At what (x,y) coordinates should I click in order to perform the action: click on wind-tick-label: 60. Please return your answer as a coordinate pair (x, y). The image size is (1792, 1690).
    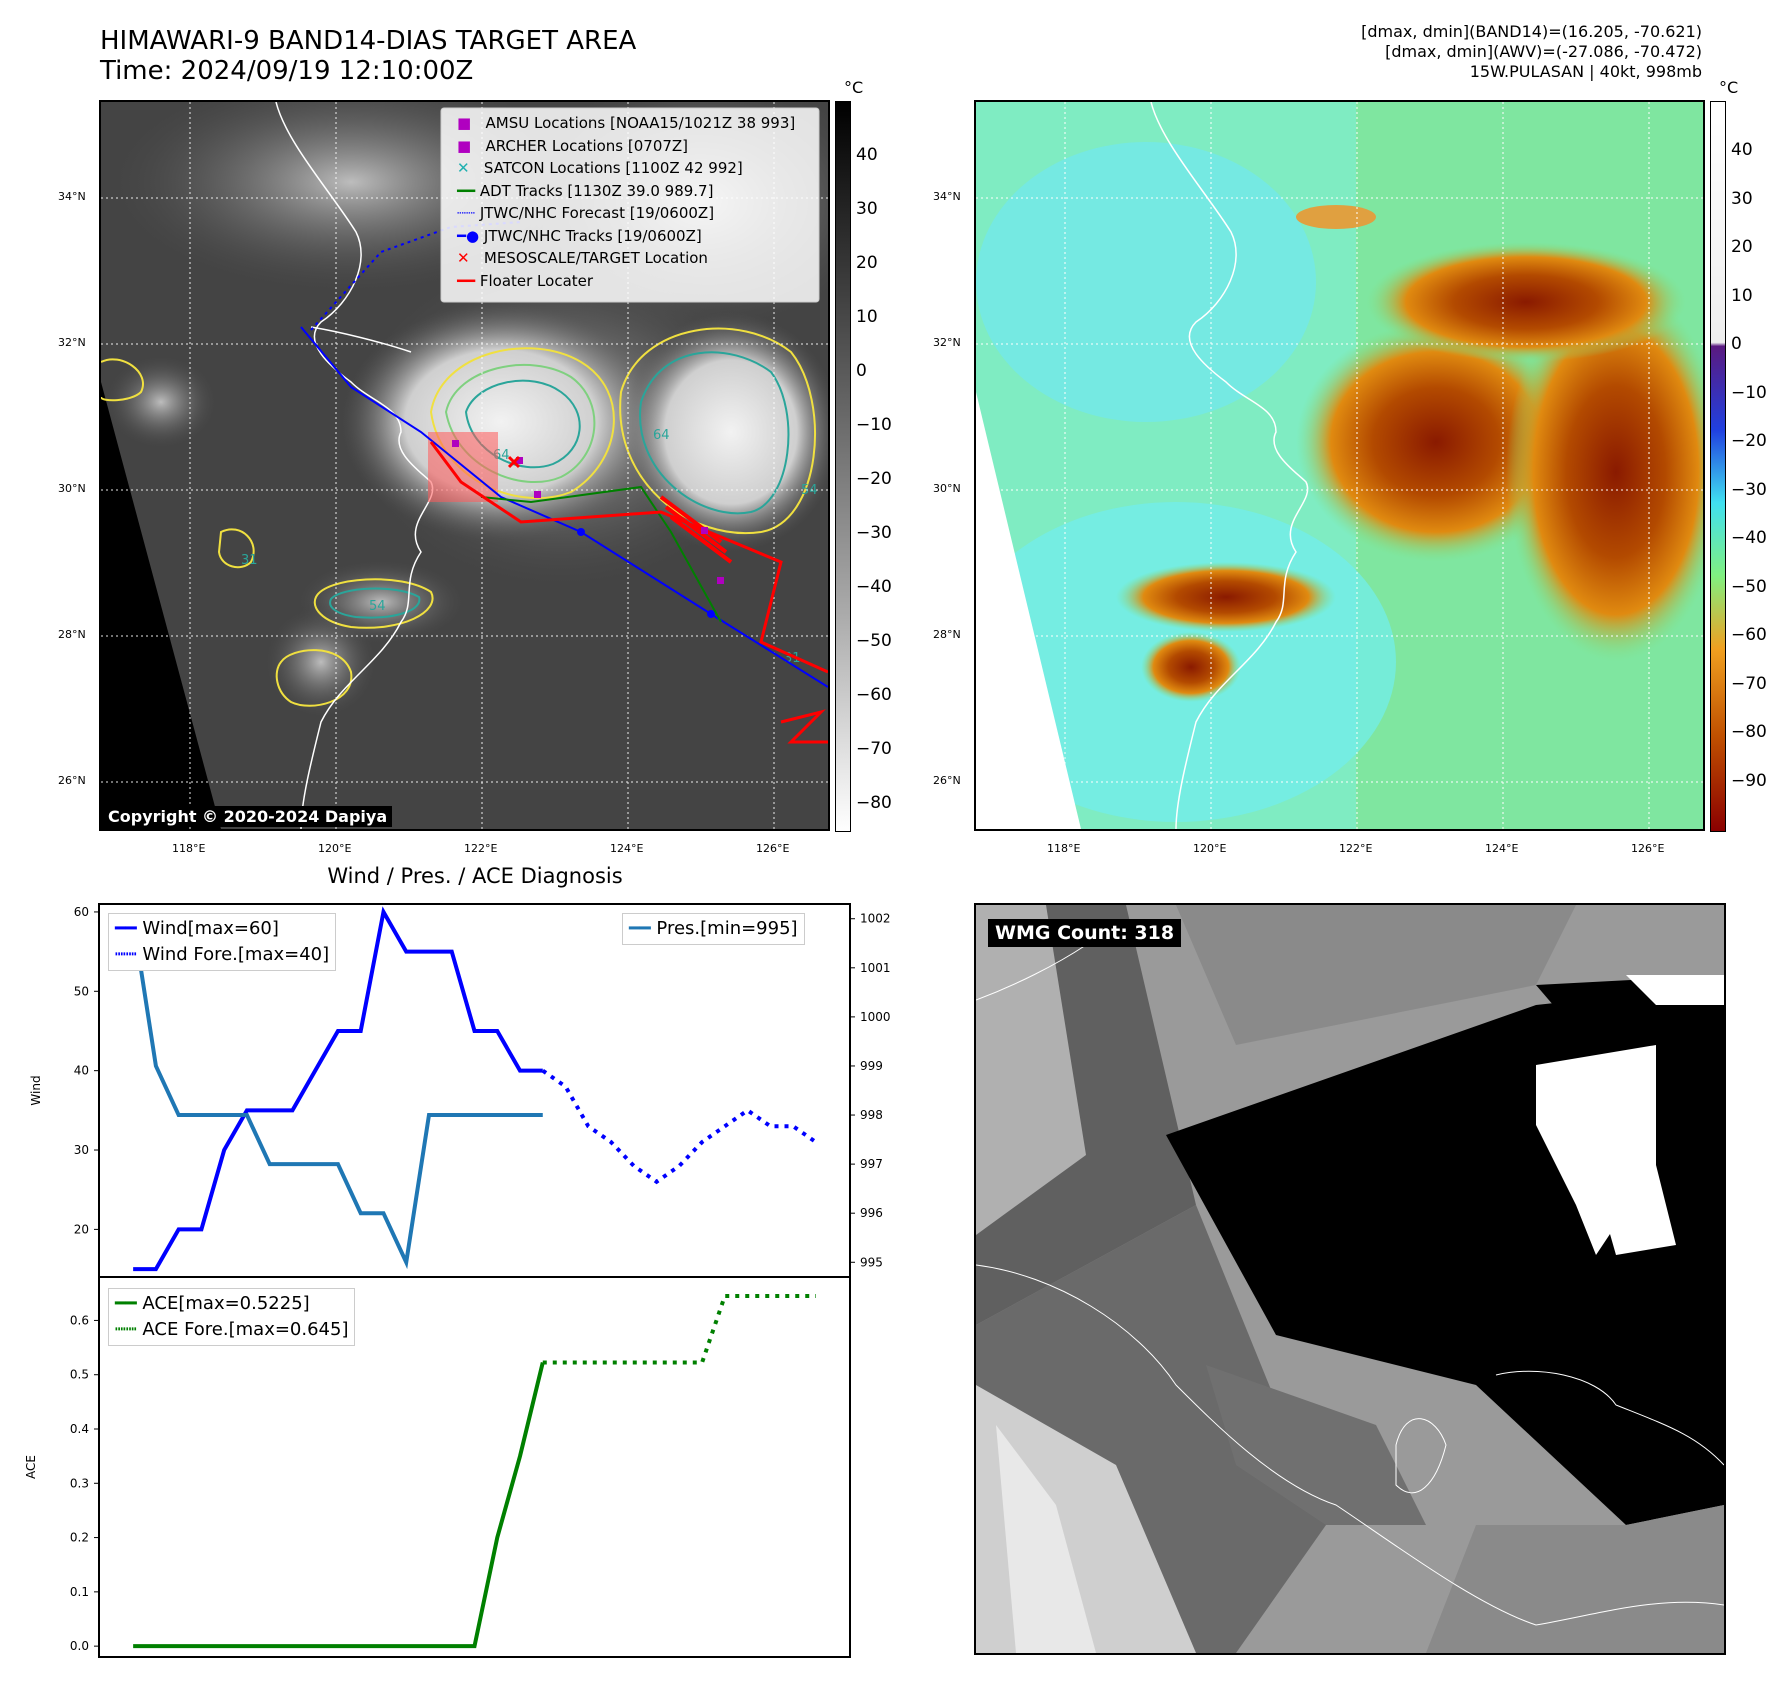
    Looking at the image, I should click on (81, 912).